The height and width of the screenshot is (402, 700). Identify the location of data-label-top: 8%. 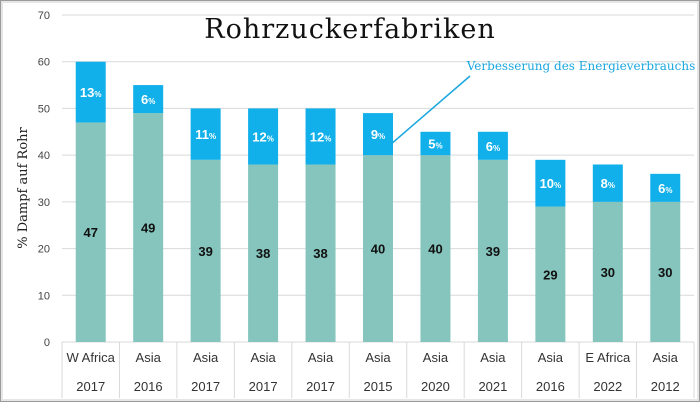
(608, 183).